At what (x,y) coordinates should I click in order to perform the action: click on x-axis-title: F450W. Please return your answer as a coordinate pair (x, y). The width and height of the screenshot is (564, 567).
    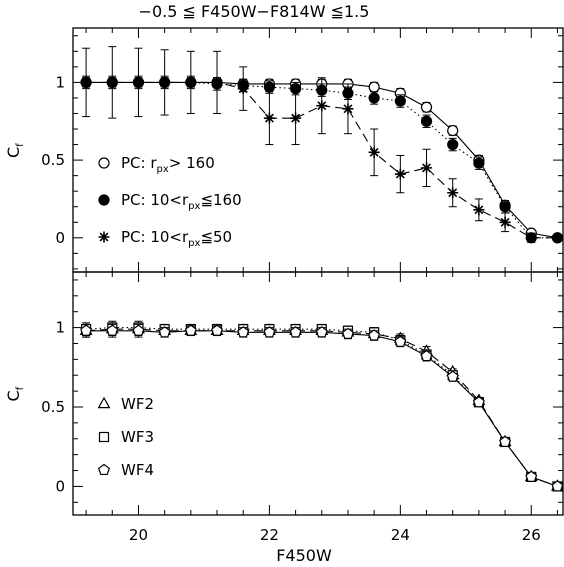
    Looking at the image, I should click on (304, 555).